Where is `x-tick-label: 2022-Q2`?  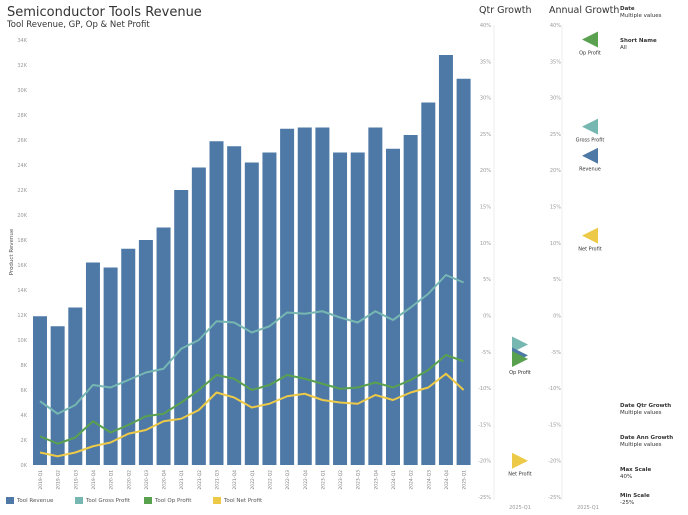 x-tick-label: 2022-Q2 is located at coordinates (270, 480).